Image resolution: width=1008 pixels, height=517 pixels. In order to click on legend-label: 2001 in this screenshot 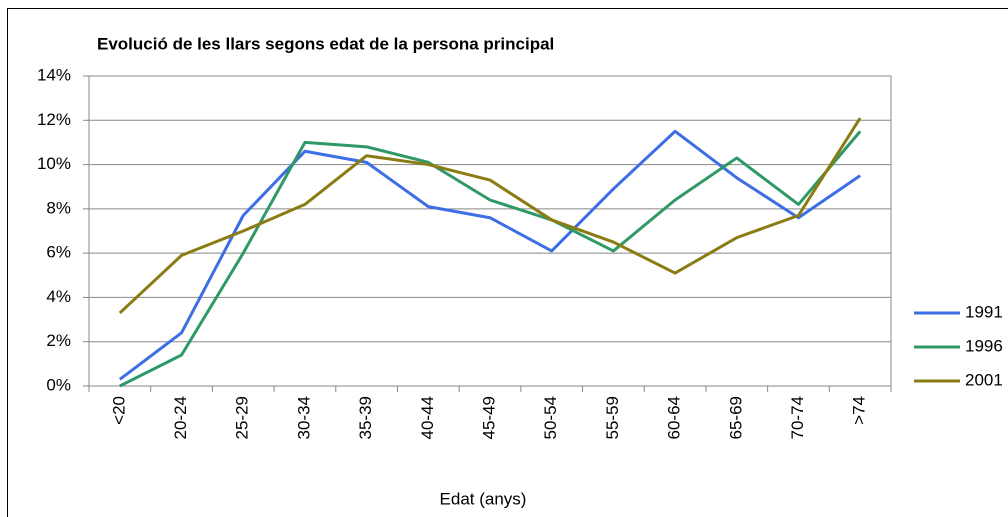, I will do `click(984, 379)`.